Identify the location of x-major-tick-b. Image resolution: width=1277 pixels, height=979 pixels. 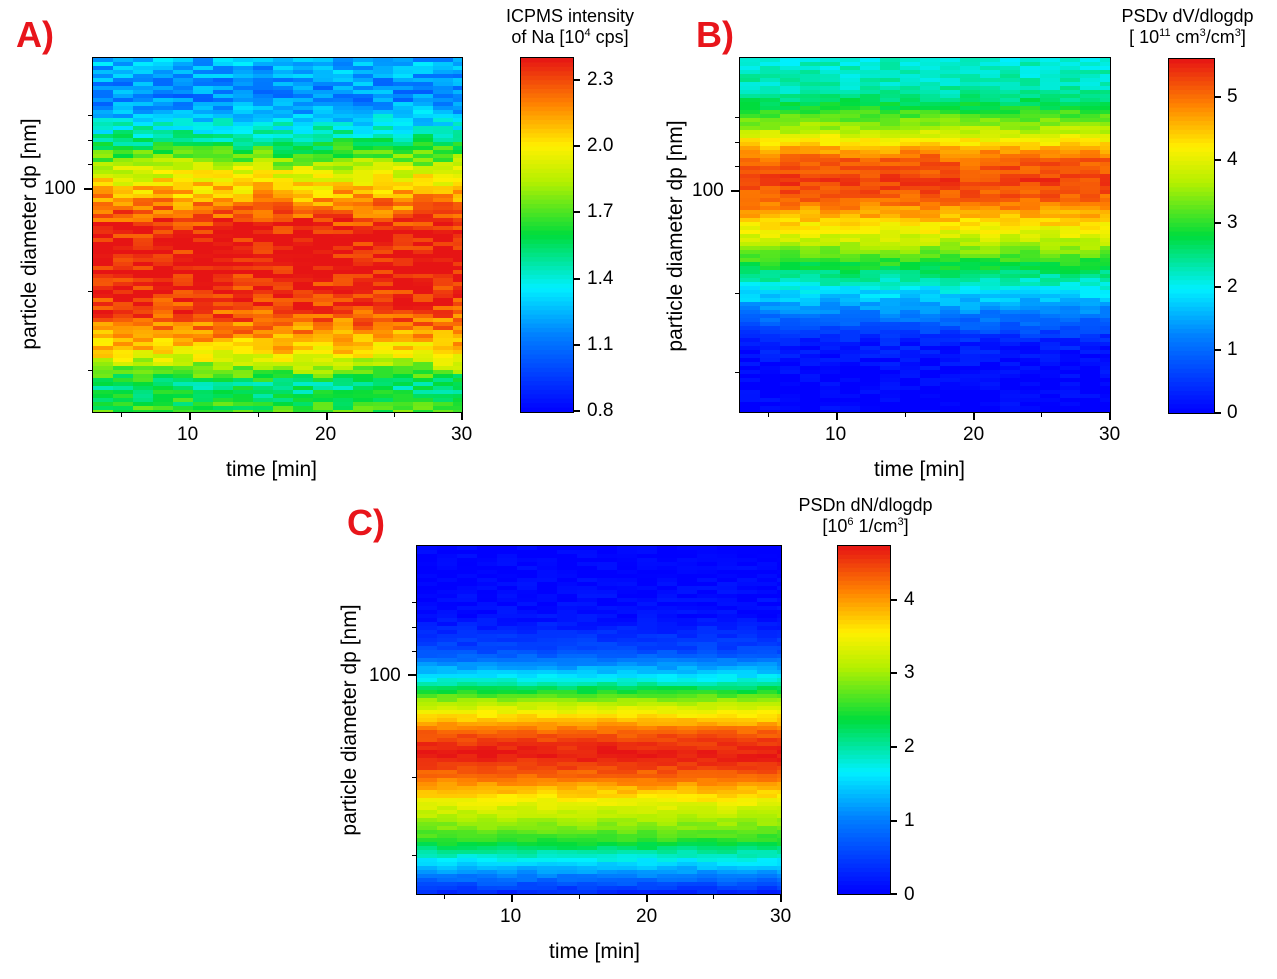
(974, 416).